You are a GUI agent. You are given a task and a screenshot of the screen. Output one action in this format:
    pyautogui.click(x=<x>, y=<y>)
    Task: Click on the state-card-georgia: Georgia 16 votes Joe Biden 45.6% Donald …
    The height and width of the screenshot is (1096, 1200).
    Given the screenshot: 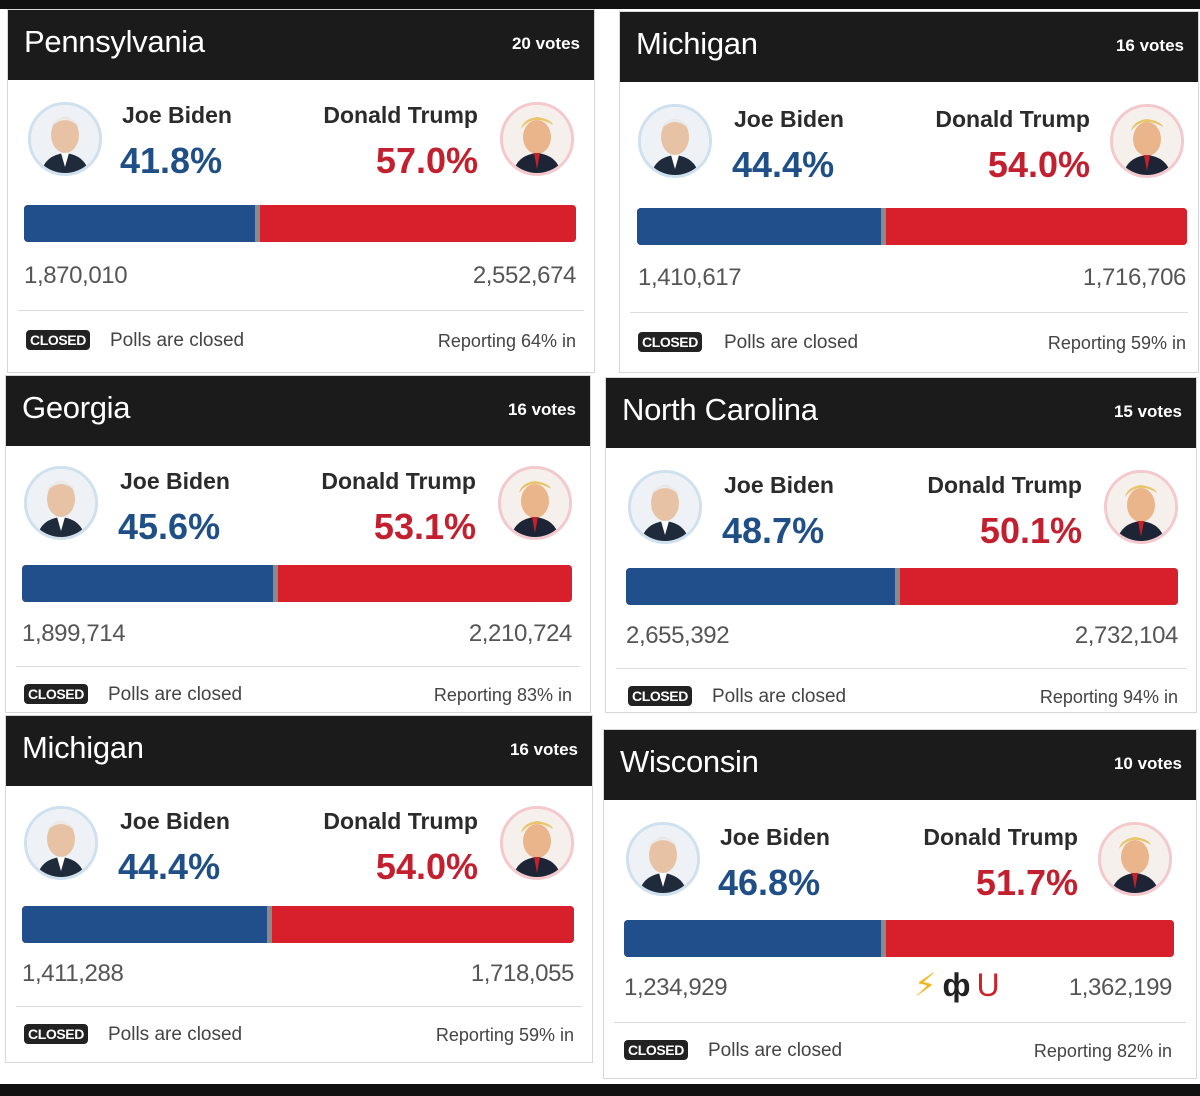 What is the action you would take?
    pyautogui.click(x=298, y=544)
    